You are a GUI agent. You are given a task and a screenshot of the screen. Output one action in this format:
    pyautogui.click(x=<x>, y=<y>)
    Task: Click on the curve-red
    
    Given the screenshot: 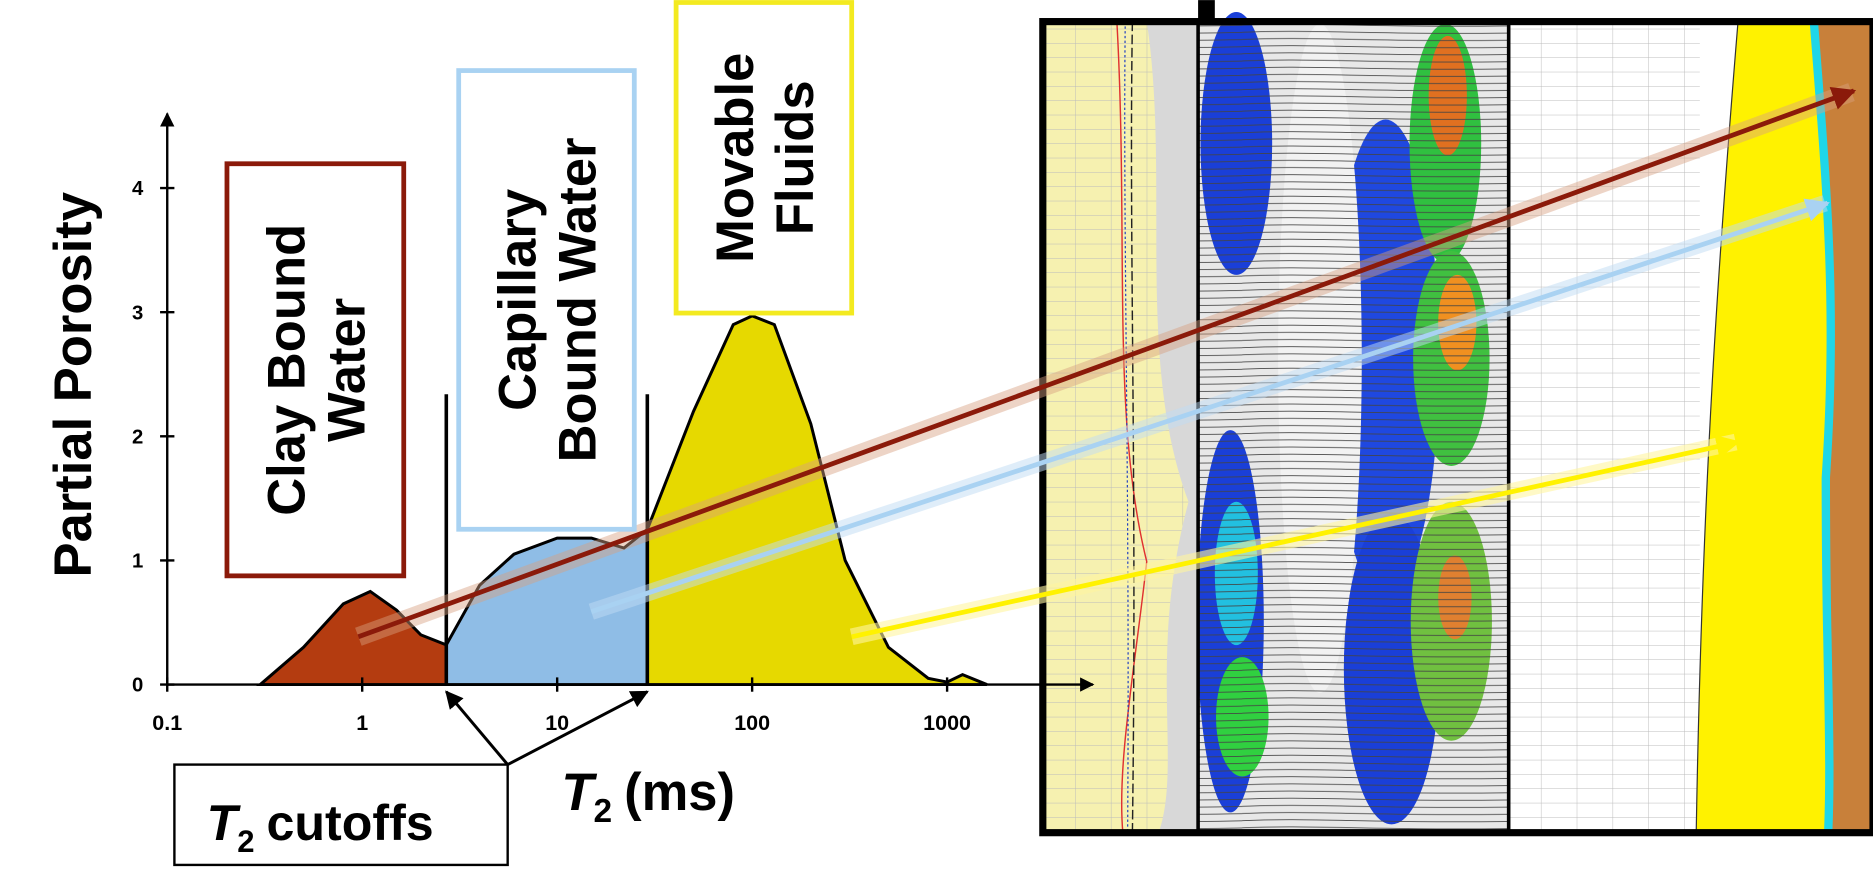 What is the action you would take?
    pyautogui.click(x=1132, y=427)
    